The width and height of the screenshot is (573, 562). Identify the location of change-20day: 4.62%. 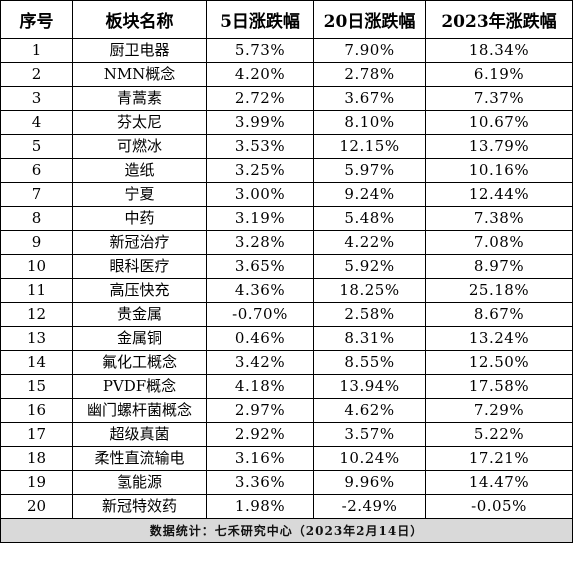
(369, 410).